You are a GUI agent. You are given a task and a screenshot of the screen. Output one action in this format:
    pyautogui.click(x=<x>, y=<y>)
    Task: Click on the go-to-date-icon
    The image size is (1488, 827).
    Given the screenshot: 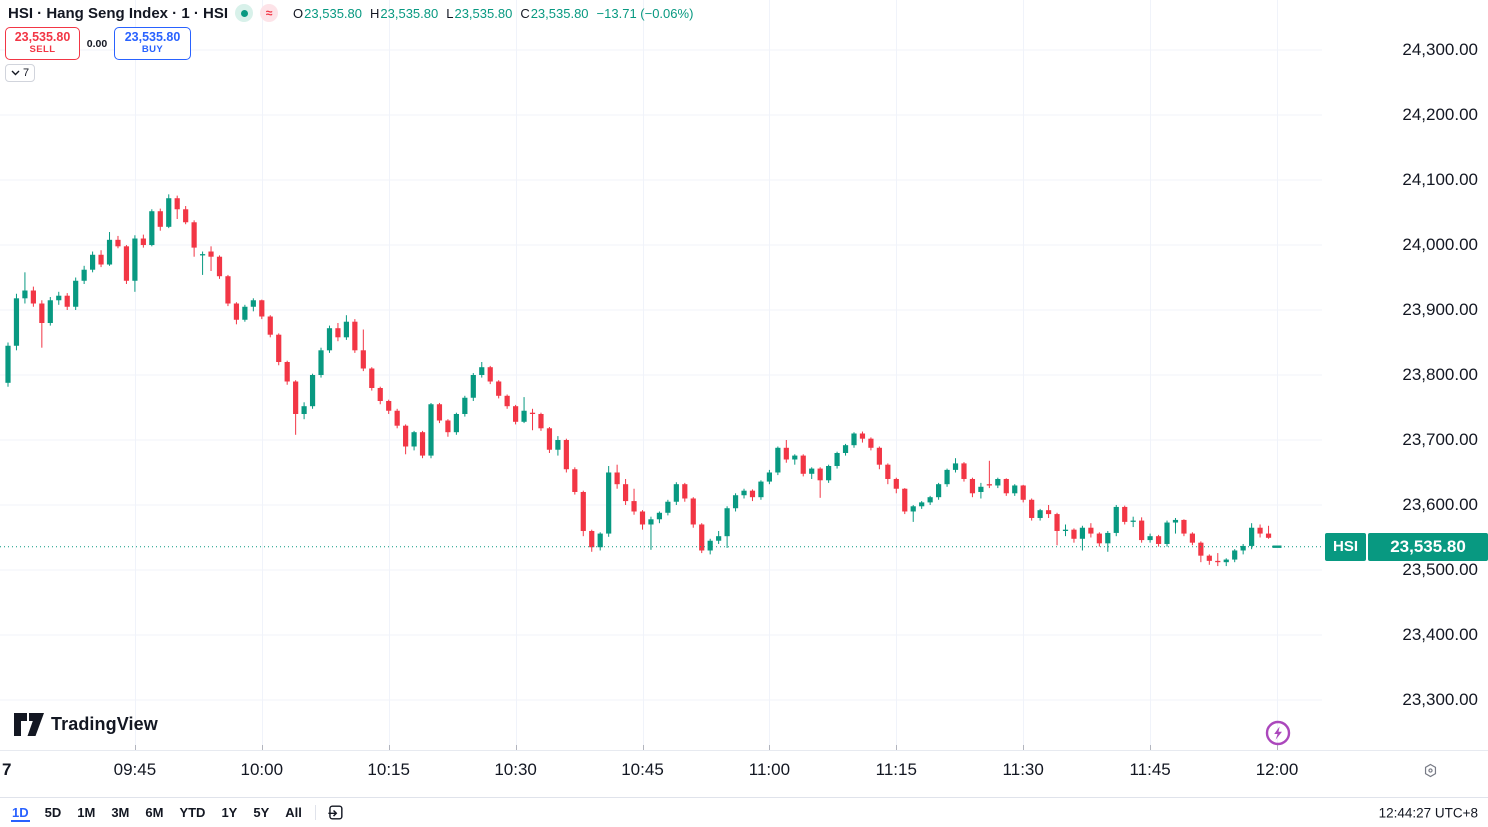 What is the action you would take?
    pyautogui.click(x=336, y=813)
    